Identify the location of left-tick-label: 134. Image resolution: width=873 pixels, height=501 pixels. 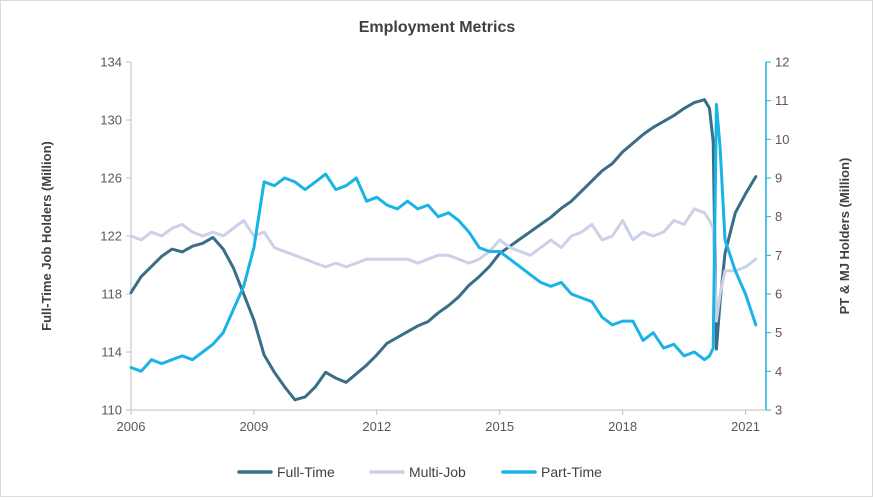
(111, 62).